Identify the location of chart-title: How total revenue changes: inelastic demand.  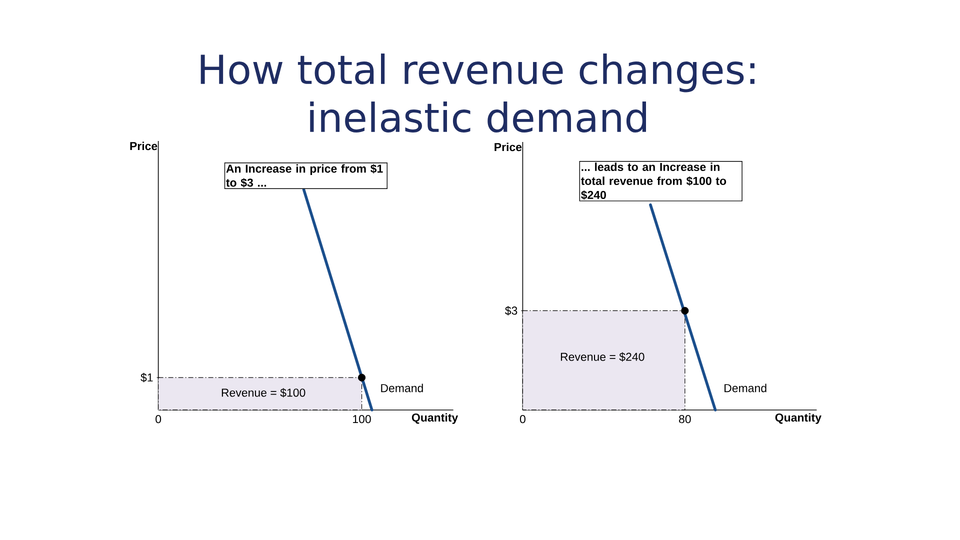
(477, 93).